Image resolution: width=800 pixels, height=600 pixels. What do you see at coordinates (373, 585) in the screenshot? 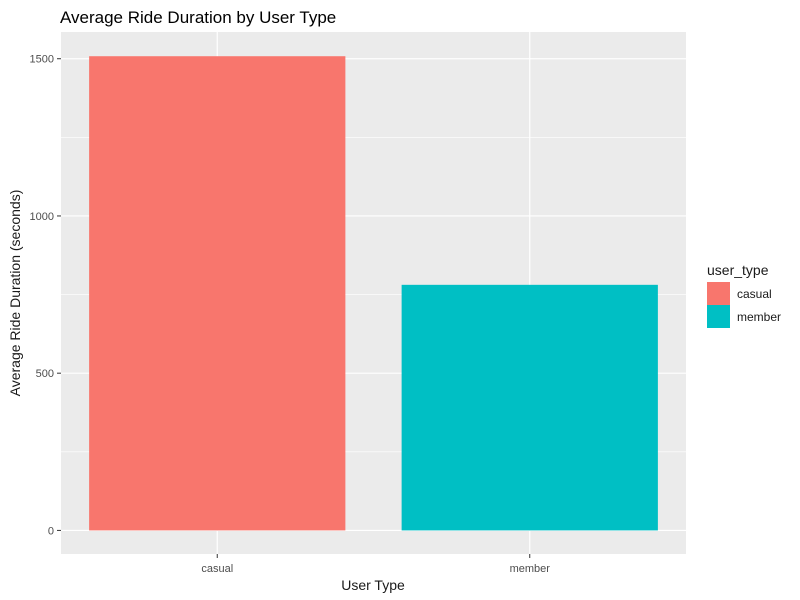
I see `x-axis-title: User Type` at bounding box center [373, 585].